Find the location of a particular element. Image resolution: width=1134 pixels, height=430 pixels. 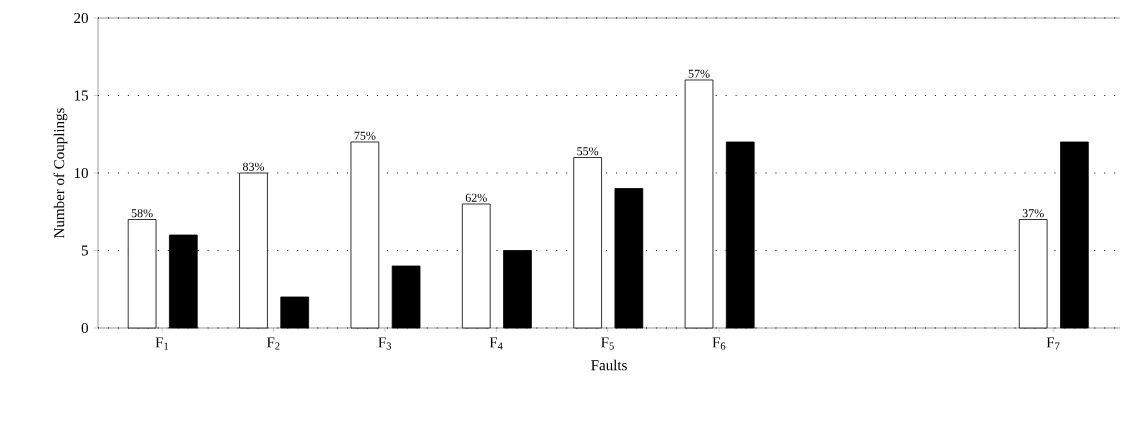

y-tick-label: 15 is located at coordinates (81, 95).